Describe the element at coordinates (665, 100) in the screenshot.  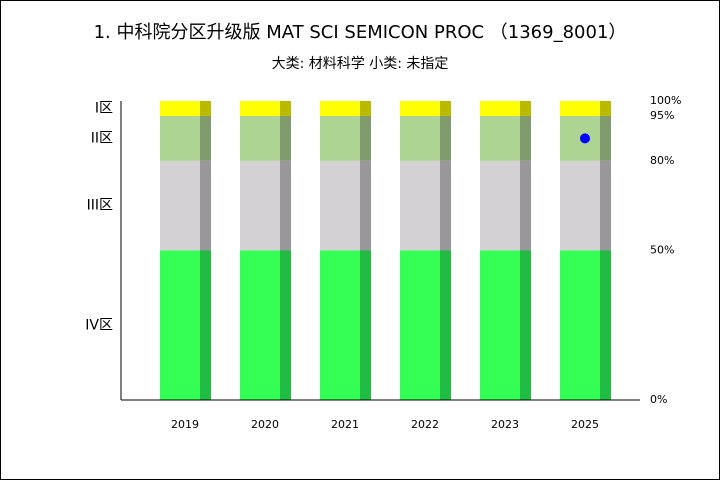
I see `y-tick-label: 100%` at that location.